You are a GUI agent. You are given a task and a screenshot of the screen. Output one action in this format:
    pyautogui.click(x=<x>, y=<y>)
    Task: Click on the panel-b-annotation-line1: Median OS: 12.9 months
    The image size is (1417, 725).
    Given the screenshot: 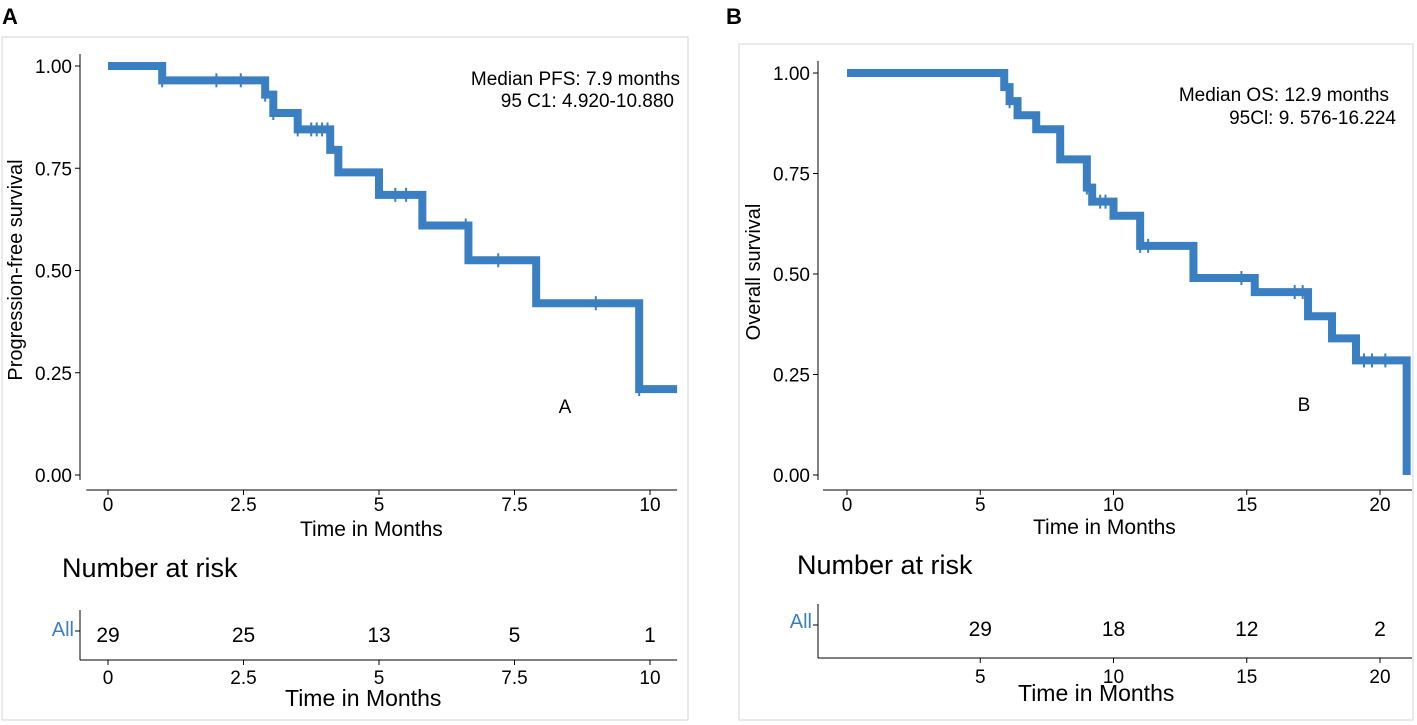 What is the action you would take?
    pyautogui.click(x=1284, y=95)
    